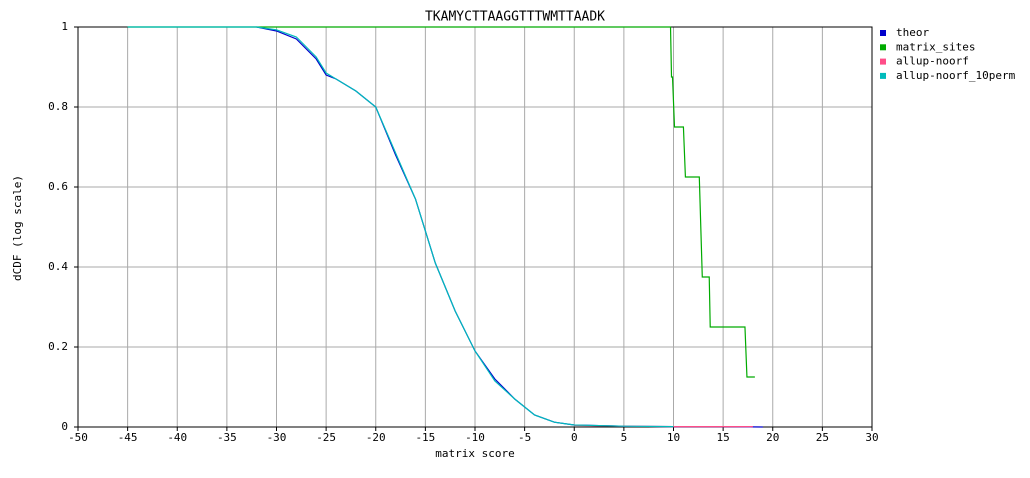 Image resolution: width=1030 pixels, height=478 pixels. I want to click on x-tick-label: 20, so click(772, 437).